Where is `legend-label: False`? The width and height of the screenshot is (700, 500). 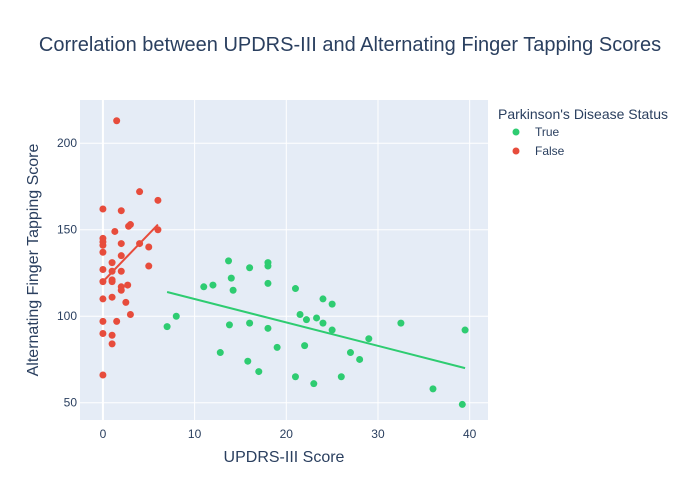
legend-label: False is located at coordinates (550, 151).